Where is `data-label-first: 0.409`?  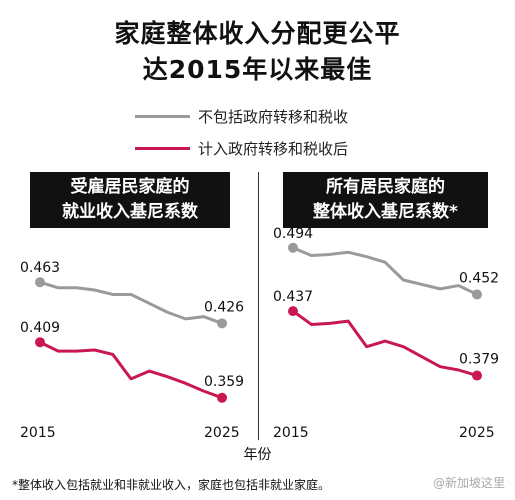 data-label-first: 0.409 is located at coordinates (40, 328).